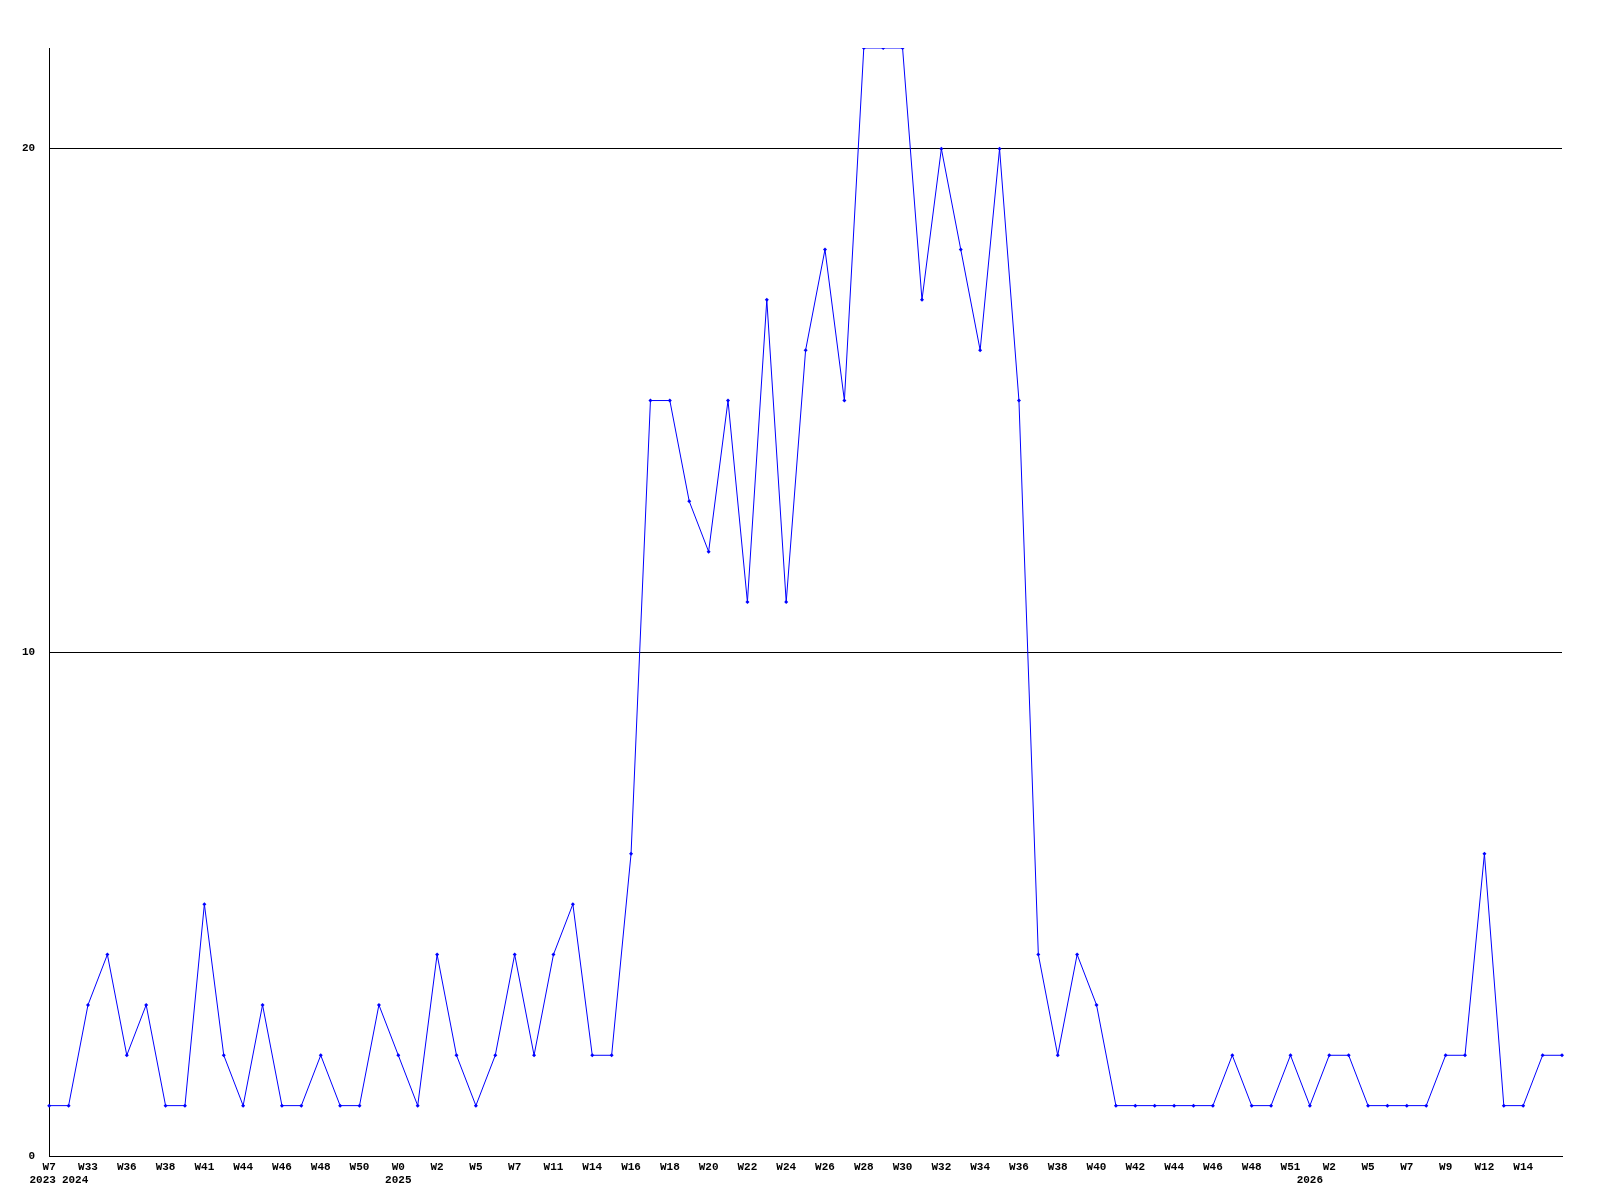 This screenshot has height=1200, width=1600. Describe the element at coordinates (1096, 1167) in the screenshot. I see `x-tick-label: W40` at that location.